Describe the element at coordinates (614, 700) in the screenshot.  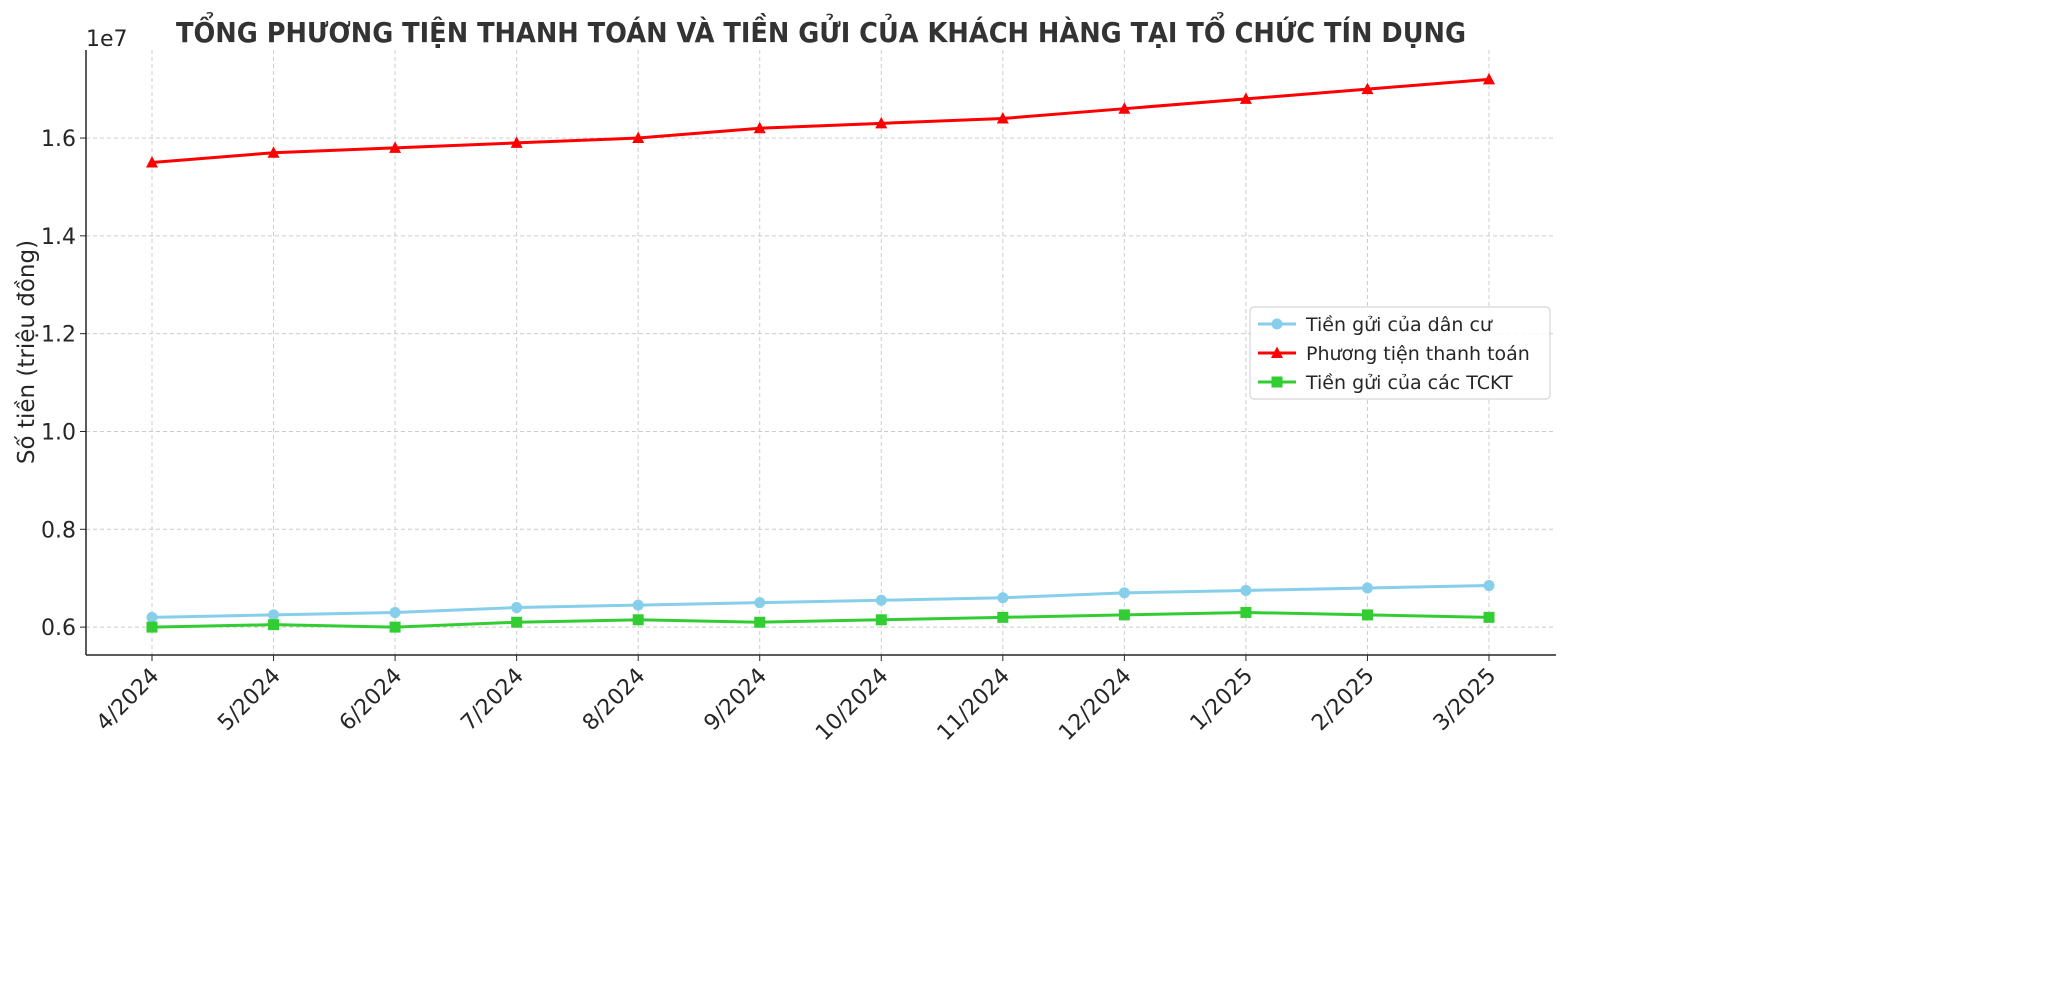
I see `x-tick-label: 8/2024` at that location.